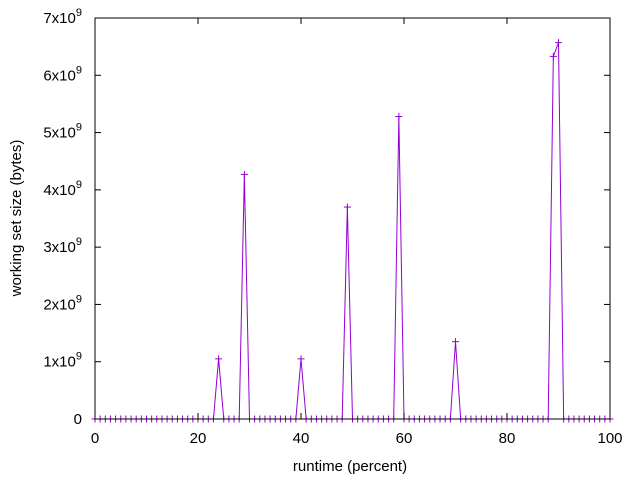 The width and height of the screenshot is (640, 480). I want to click on x-tick-label: 40, so click(301, 438).